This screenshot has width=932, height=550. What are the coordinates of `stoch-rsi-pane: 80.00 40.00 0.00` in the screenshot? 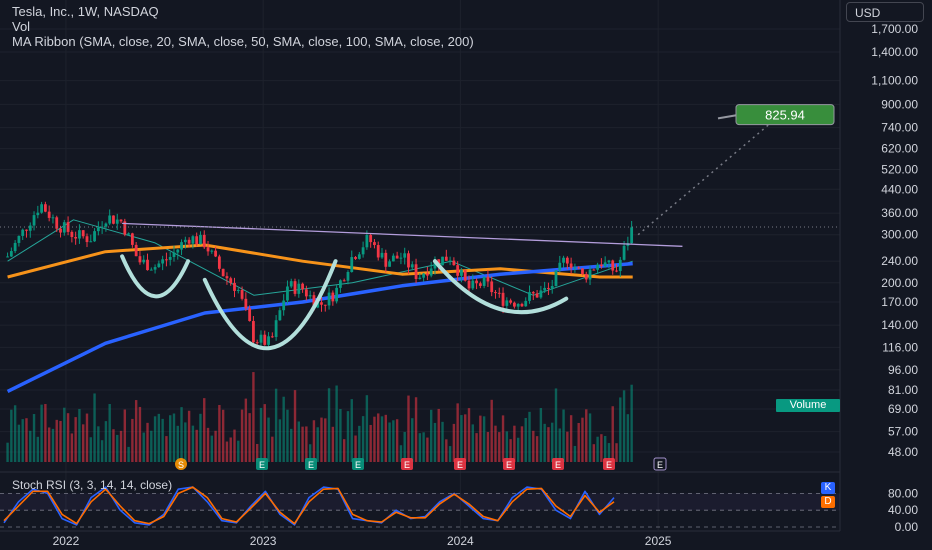 It's located at (459, 510).